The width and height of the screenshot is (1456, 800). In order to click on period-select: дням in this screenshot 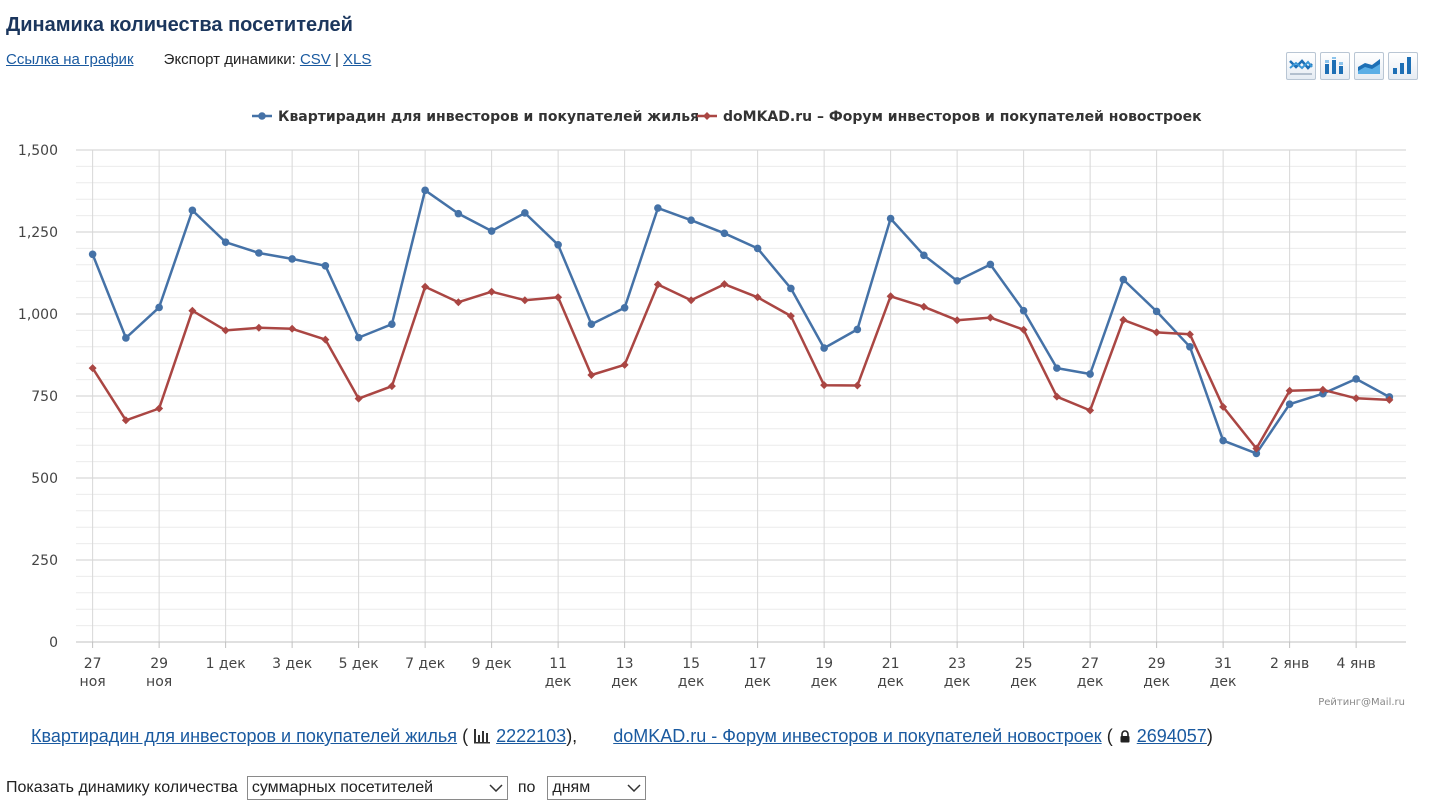, I will do `click(597, 788)`.